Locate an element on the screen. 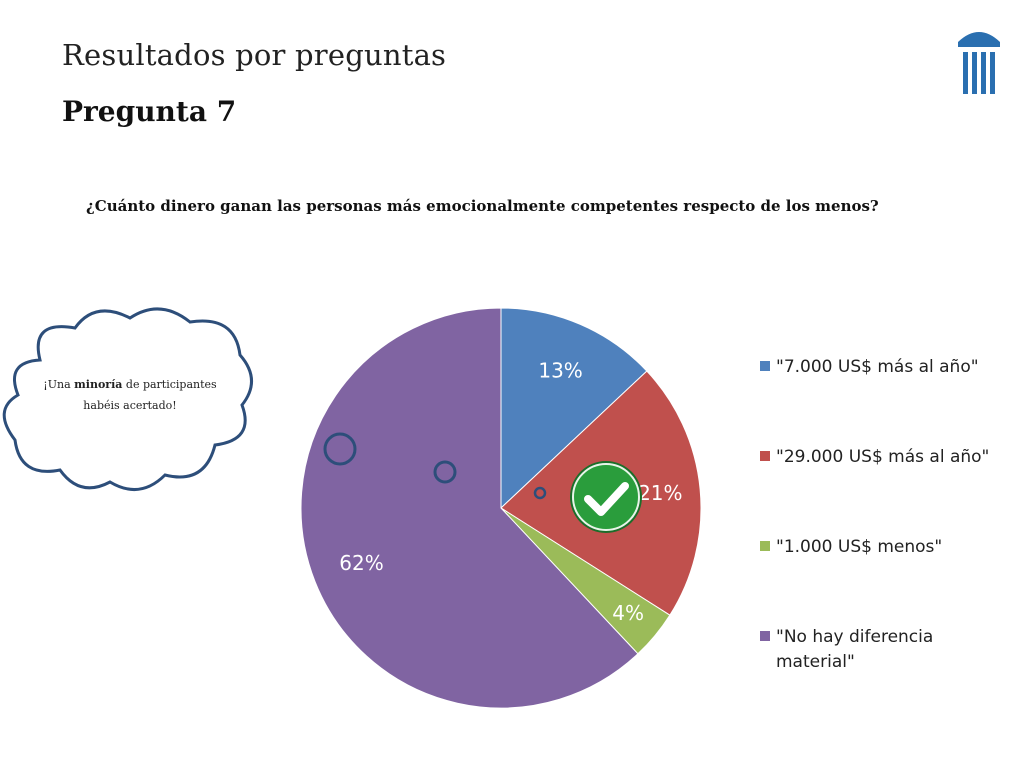 Image resolution: width=1024 pixels, height=768 pixels. legend-label: "No hay diferencia material" is located at coordinates (855, 649).